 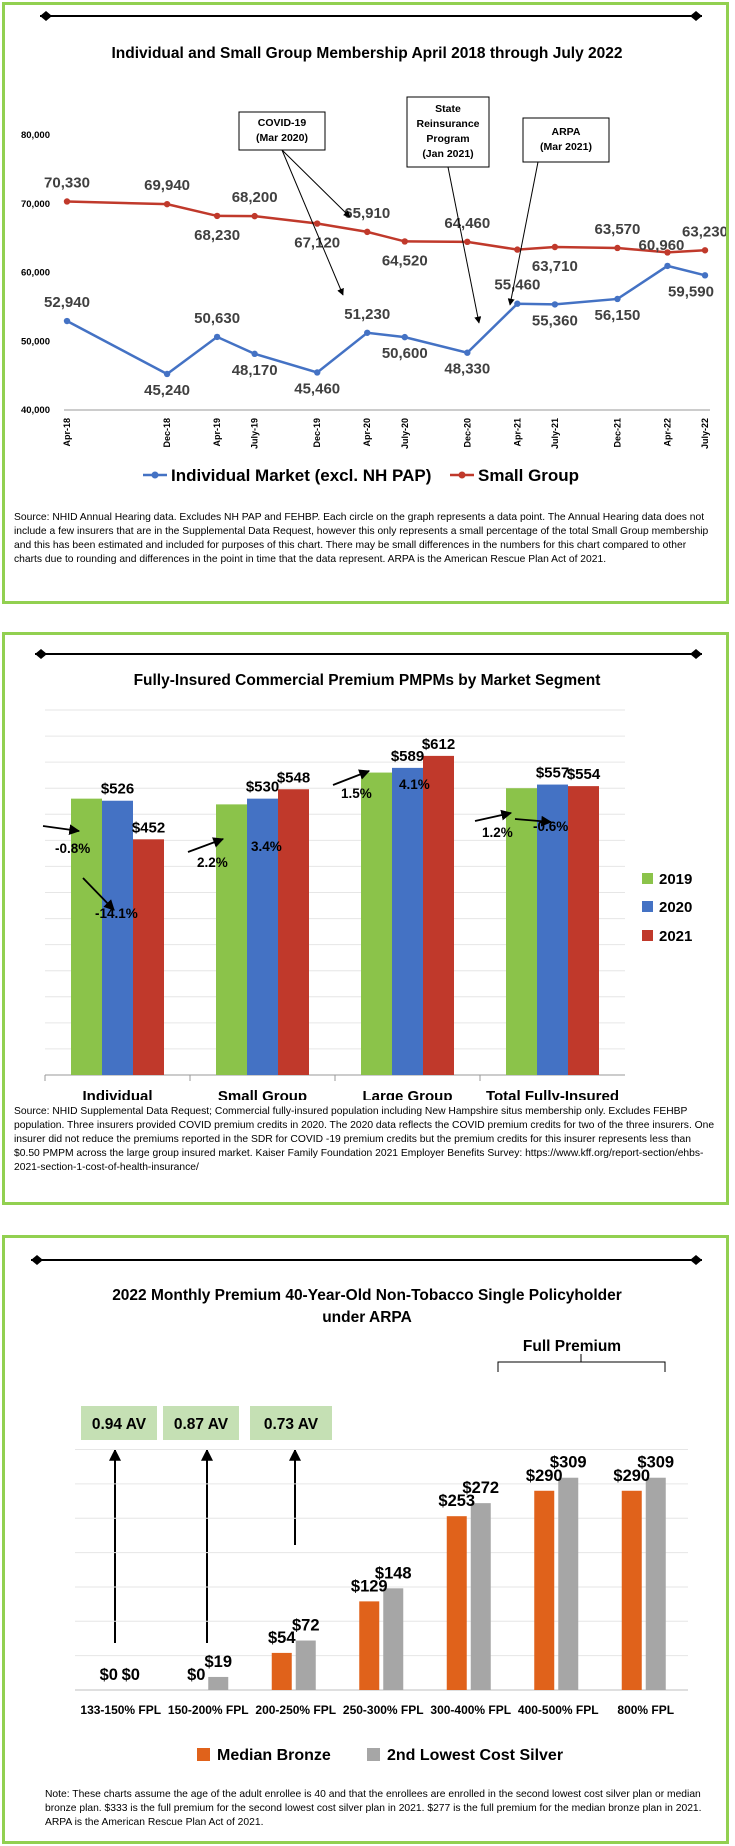 I want to click on x-tick-label: Dec-20, so click(x=467, y=433).